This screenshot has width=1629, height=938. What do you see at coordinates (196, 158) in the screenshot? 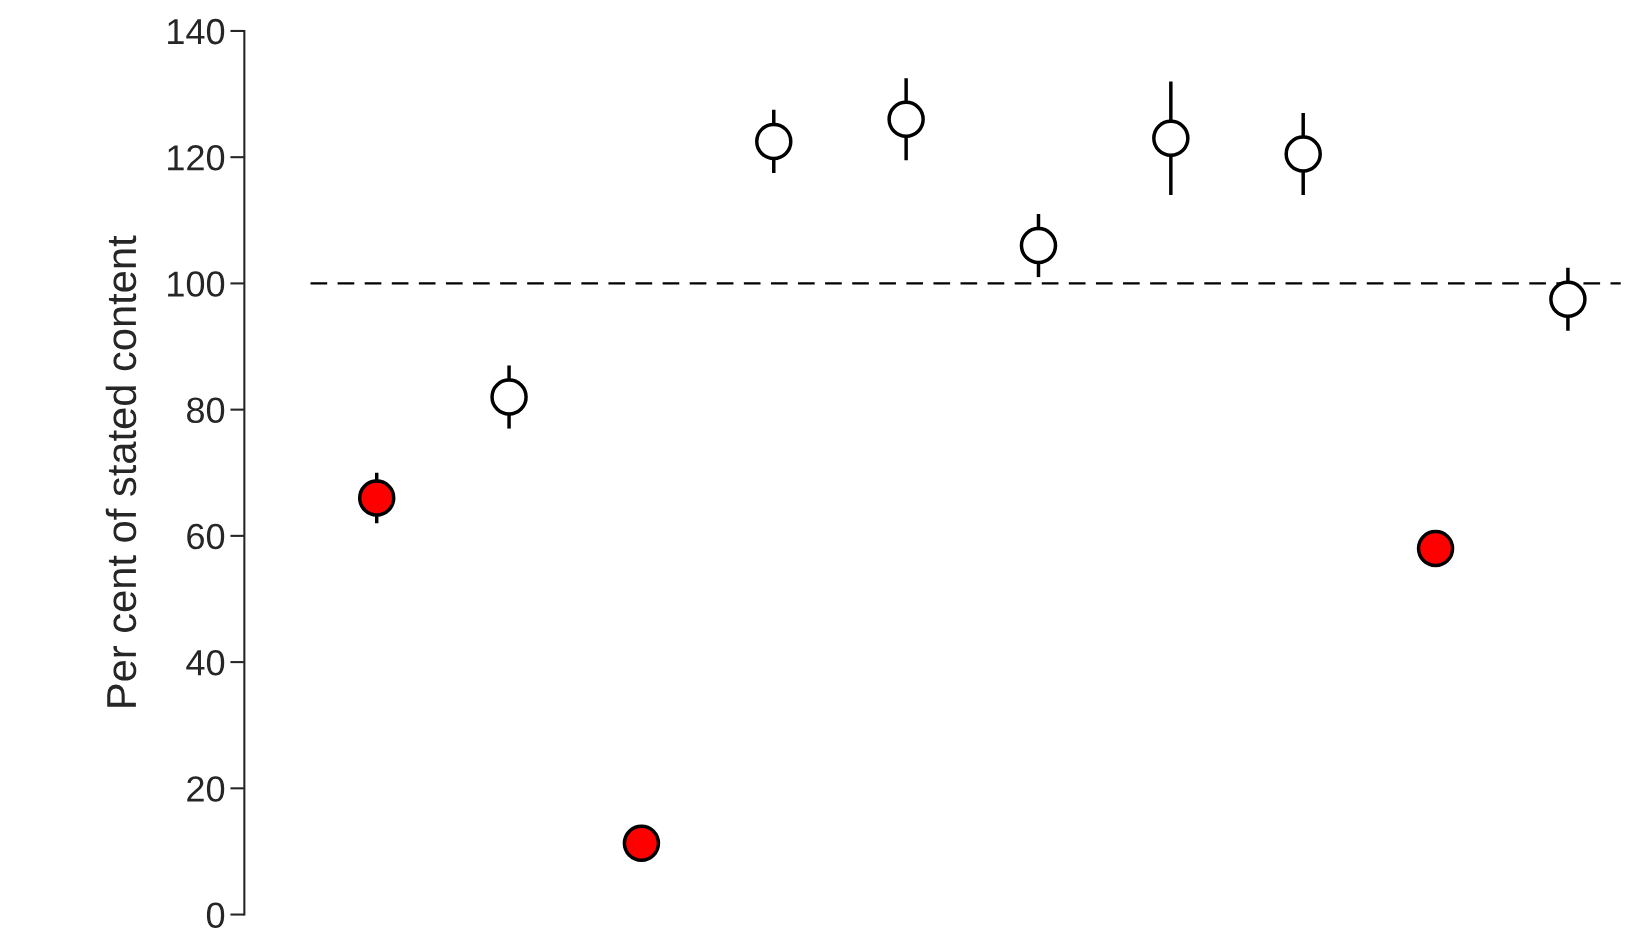
I see `y-tick-label: 120` at bounding box center [196, 158].